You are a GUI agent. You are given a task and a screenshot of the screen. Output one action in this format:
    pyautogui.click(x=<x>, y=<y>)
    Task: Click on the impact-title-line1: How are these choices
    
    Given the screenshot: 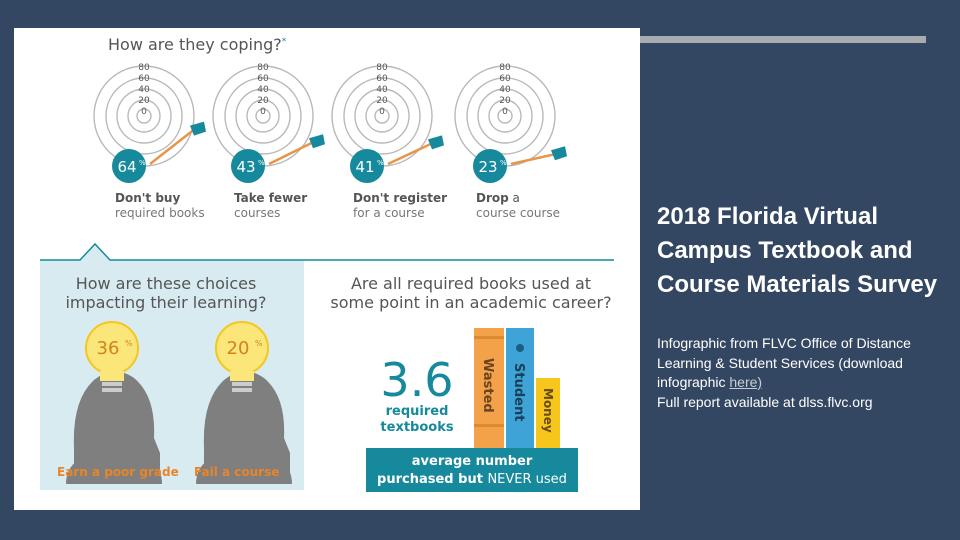 What is the action you would take?
    pyautogui.click(x=166, y=283)
    